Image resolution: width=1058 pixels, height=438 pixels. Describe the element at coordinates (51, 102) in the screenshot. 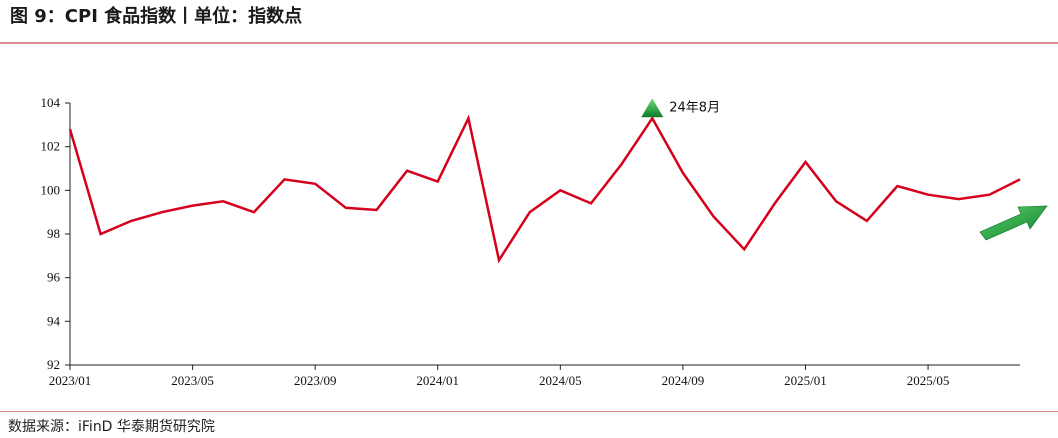

I see `y-tick-label: 104` at that location.